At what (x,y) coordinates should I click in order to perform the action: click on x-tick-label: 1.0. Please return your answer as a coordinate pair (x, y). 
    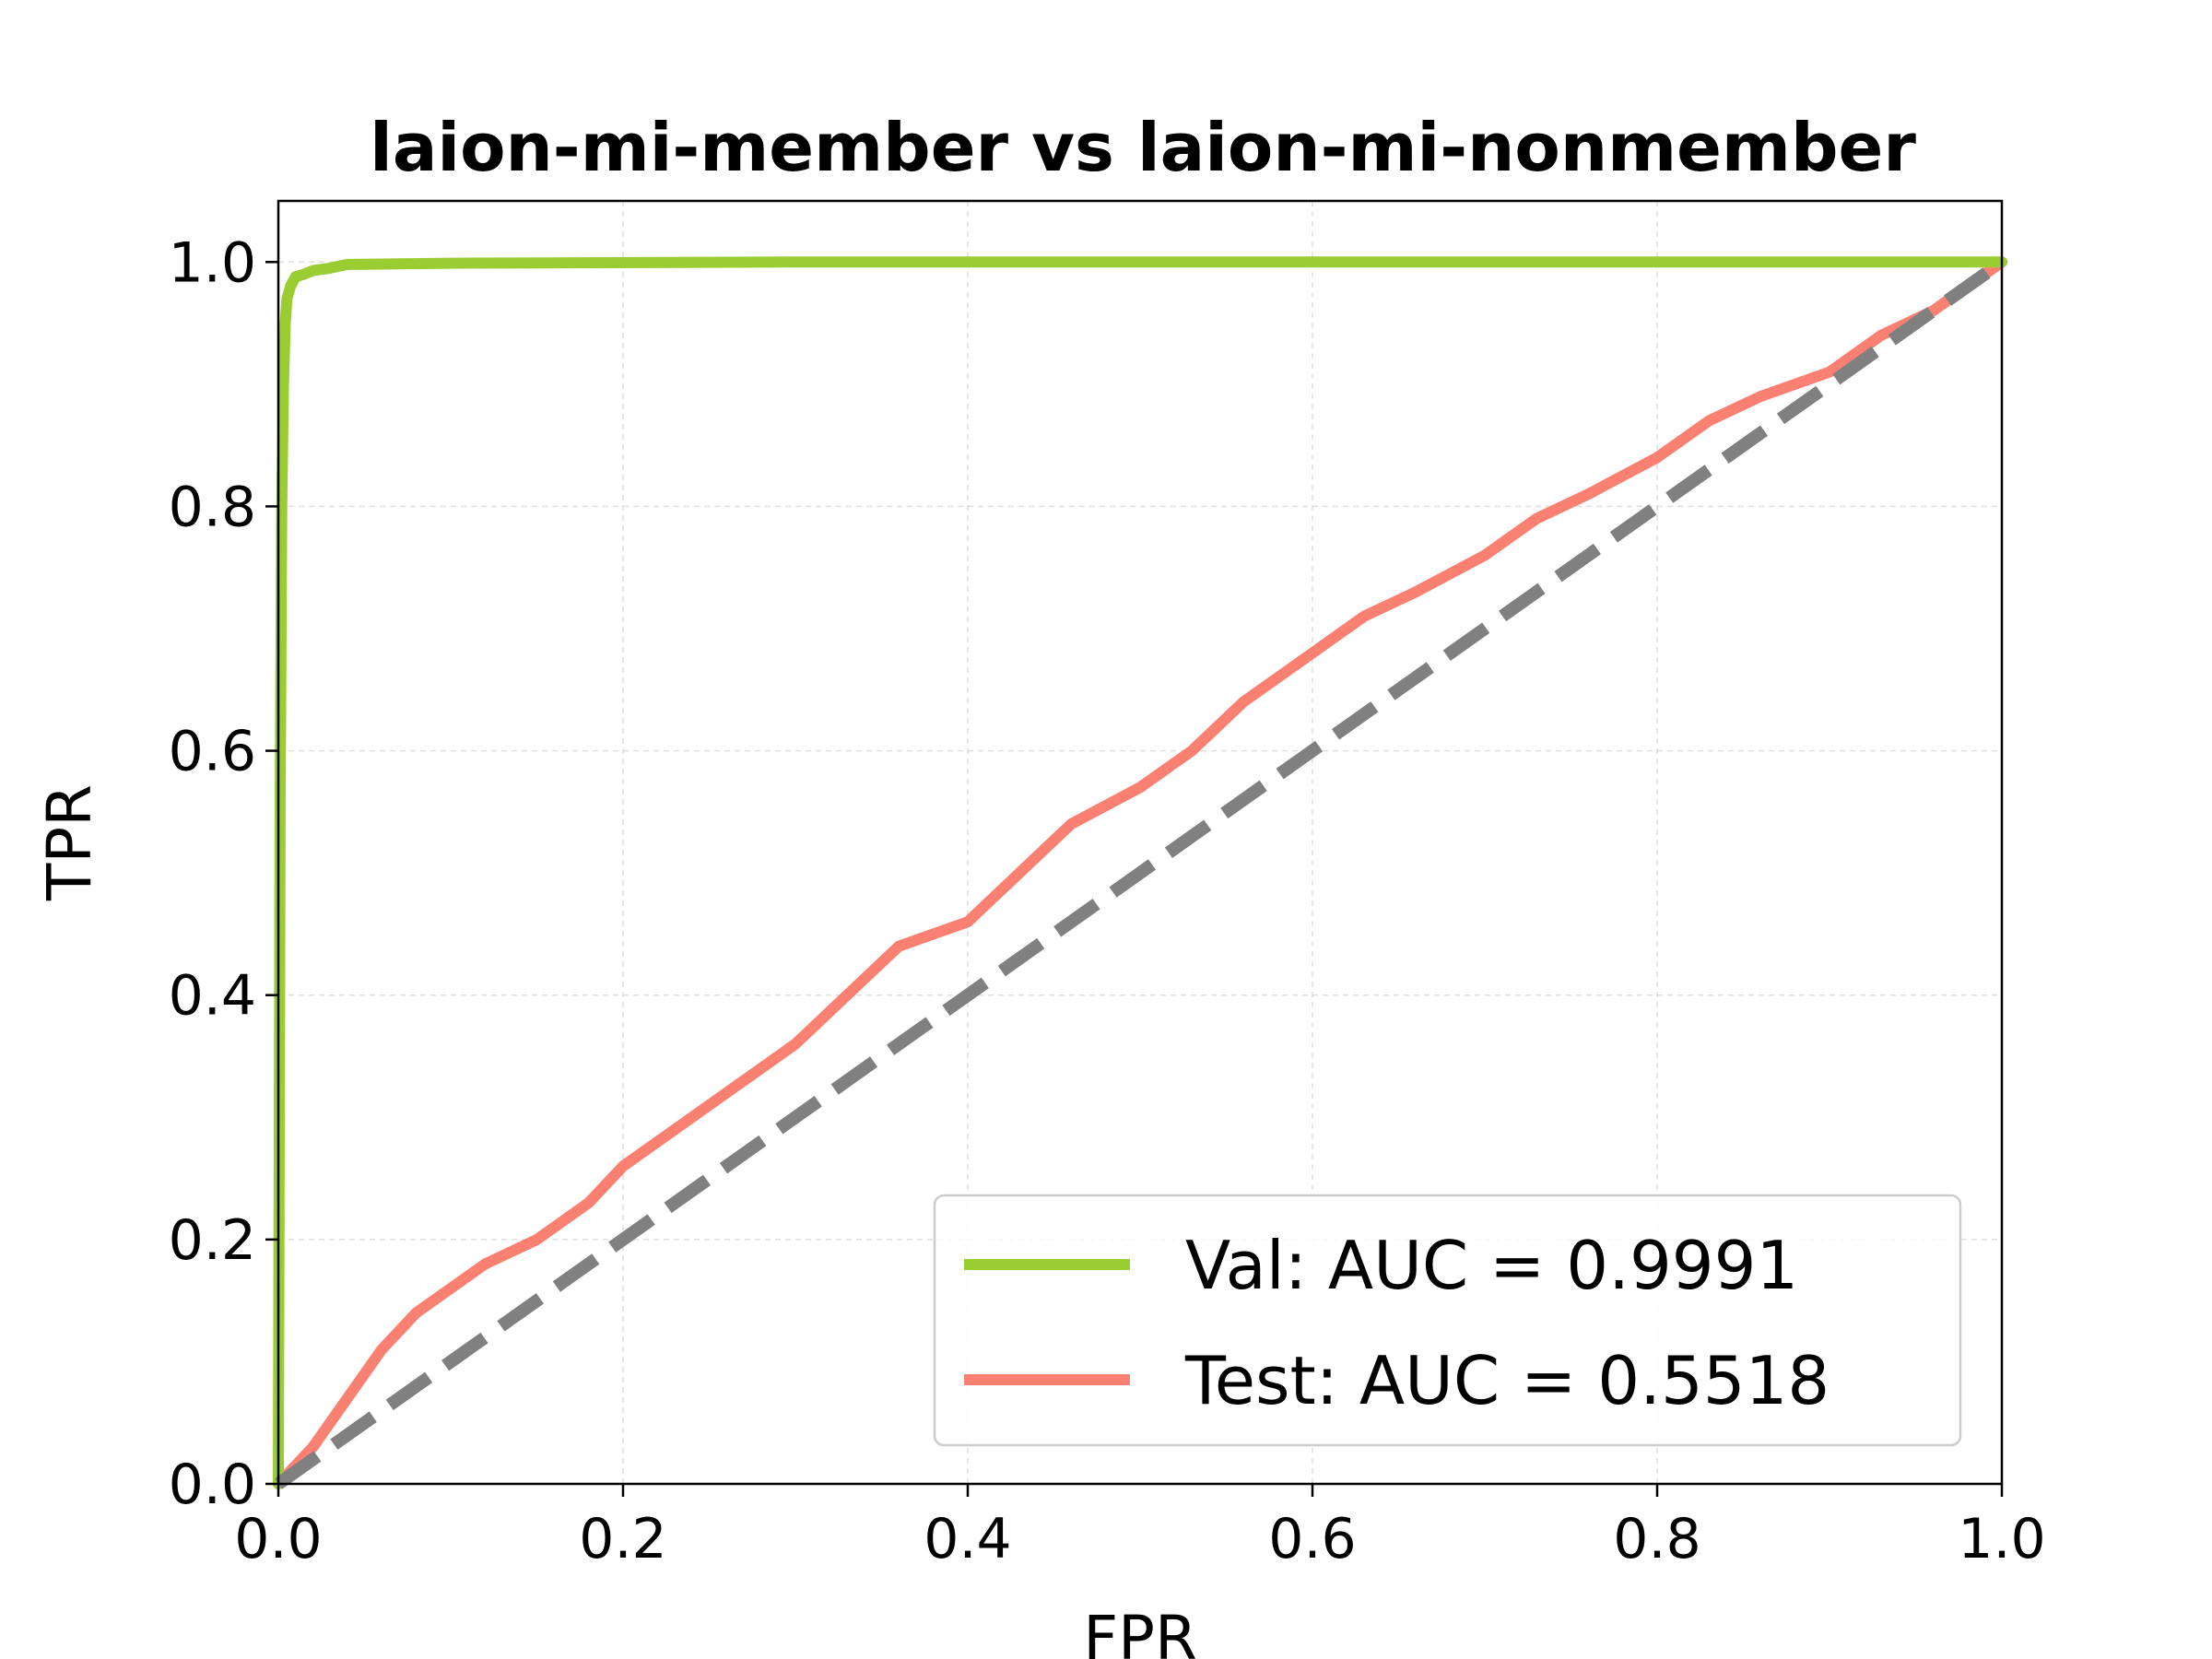
    Looking at the image, I should click on (2001, 1539).